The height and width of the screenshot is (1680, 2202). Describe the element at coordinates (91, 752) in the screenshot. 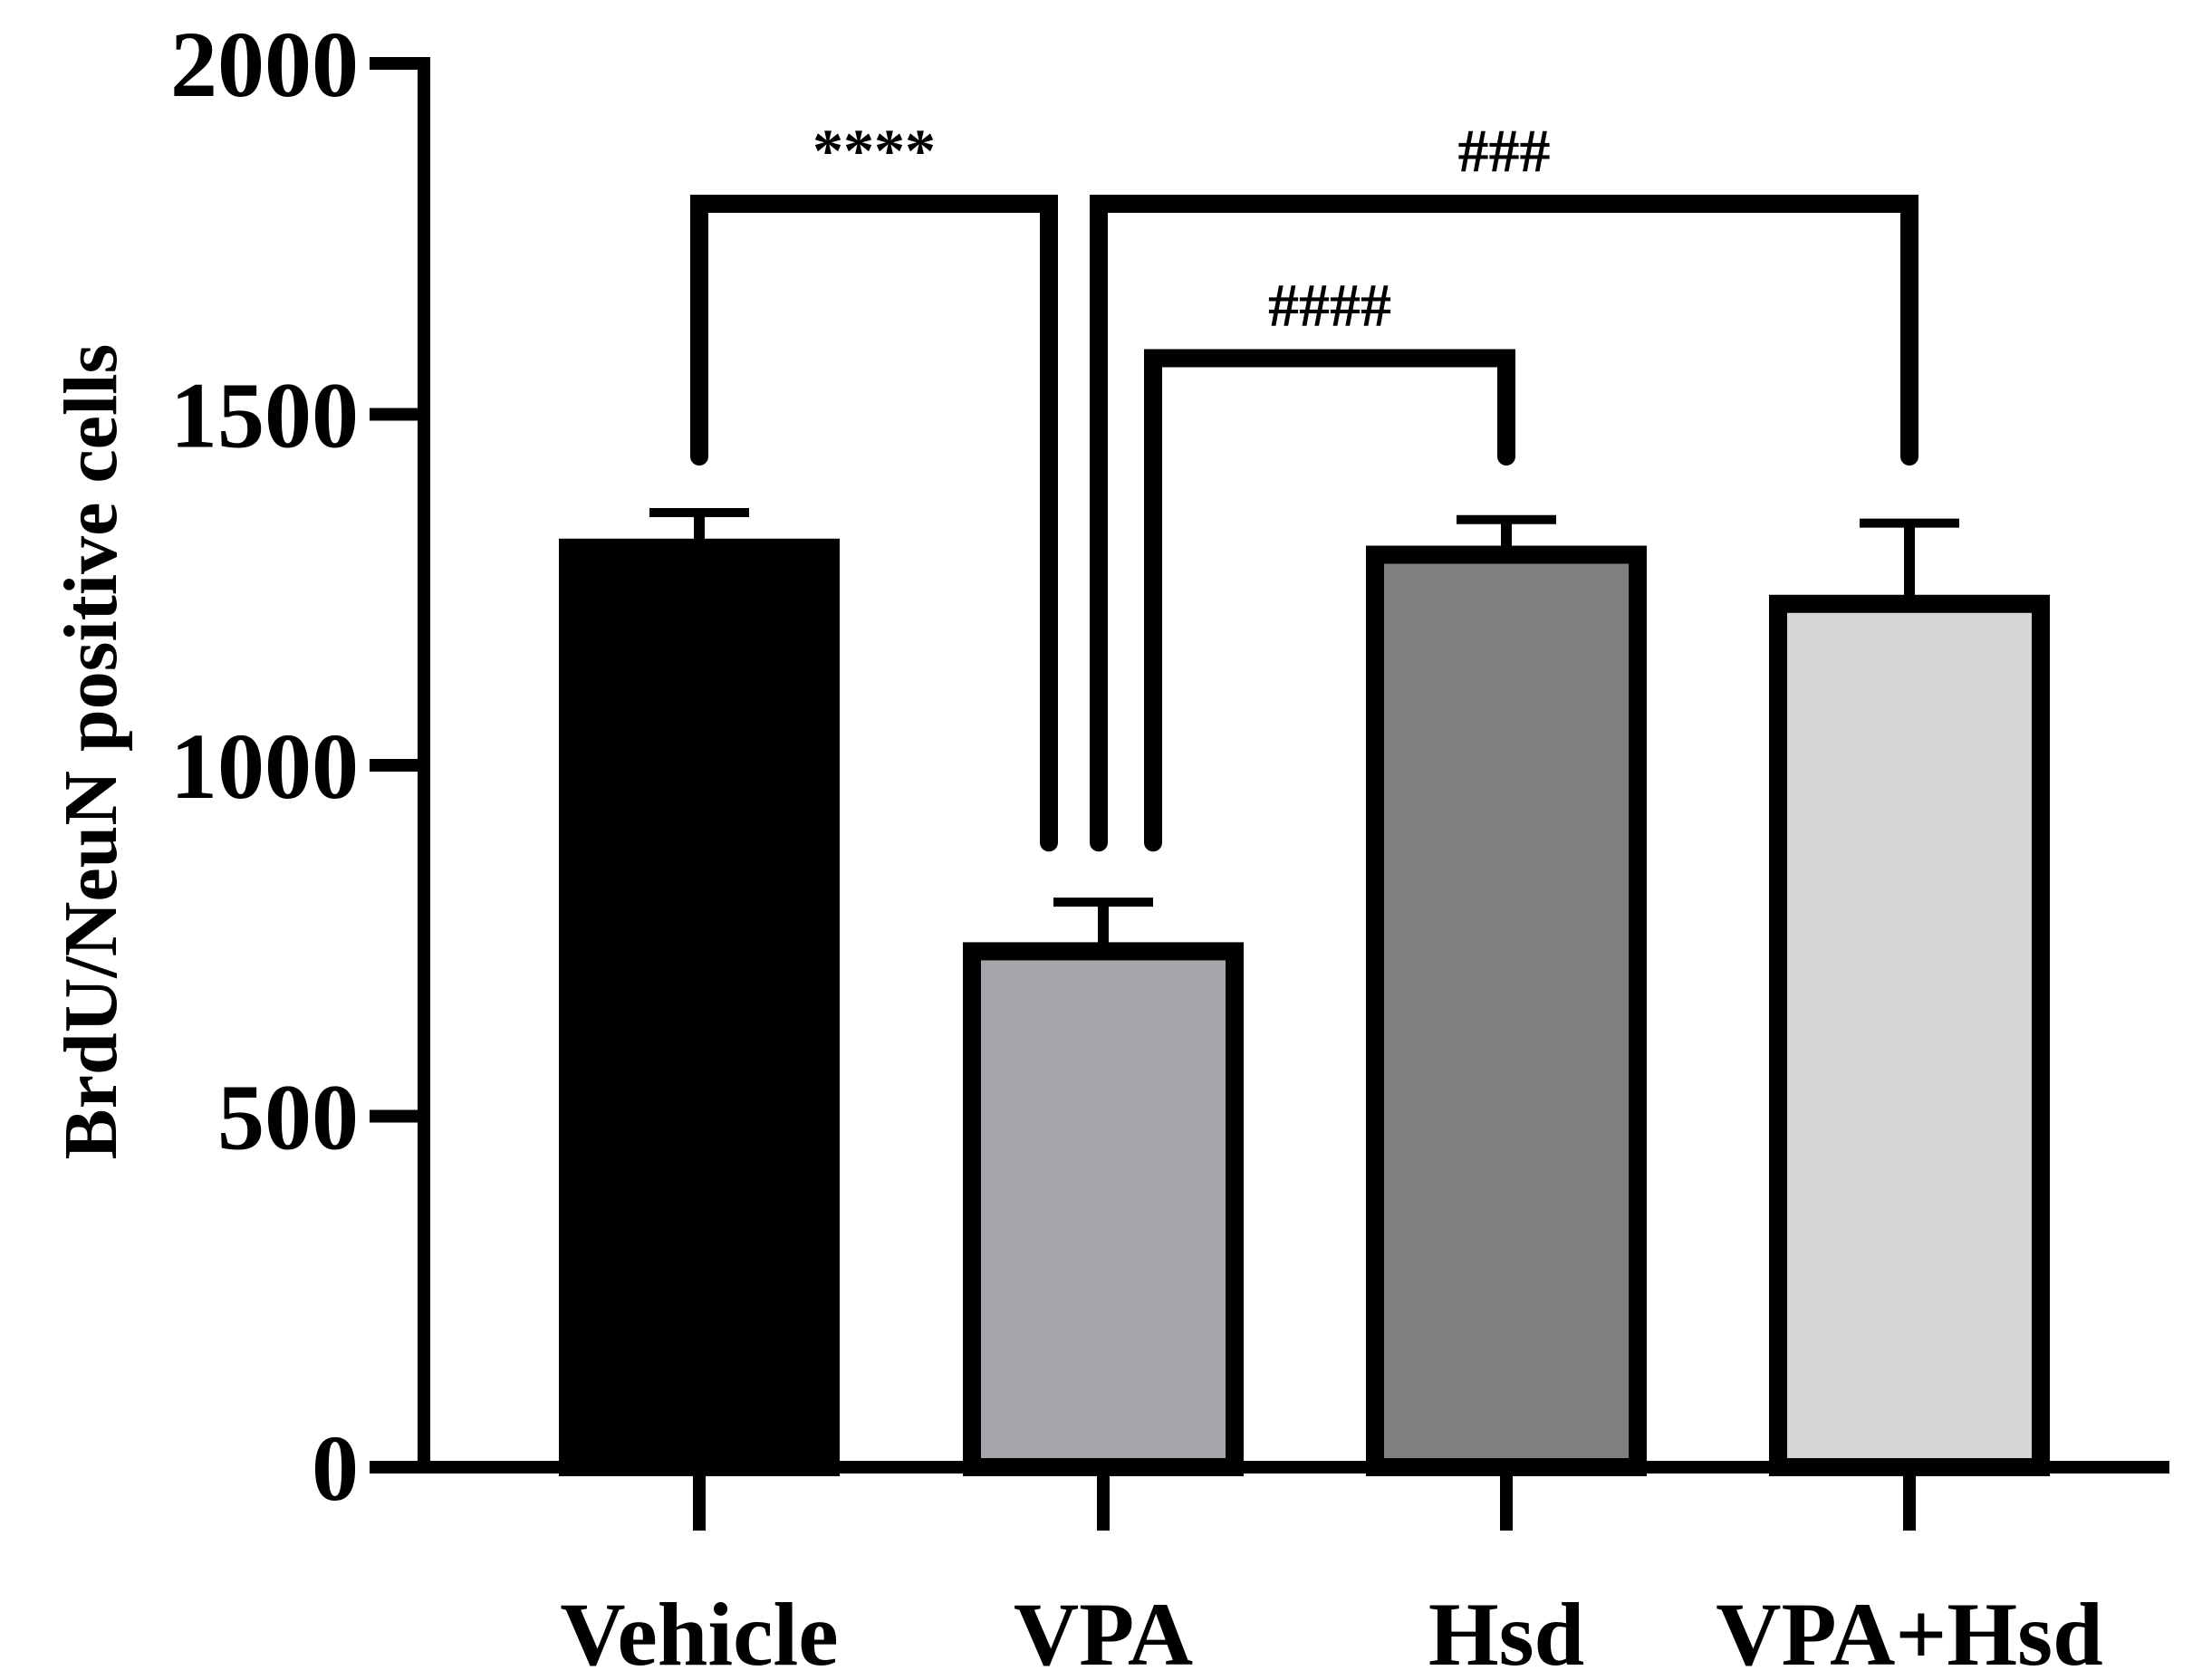

I see `y-axis-label: BrdU/NeuN positive cells` at that location.